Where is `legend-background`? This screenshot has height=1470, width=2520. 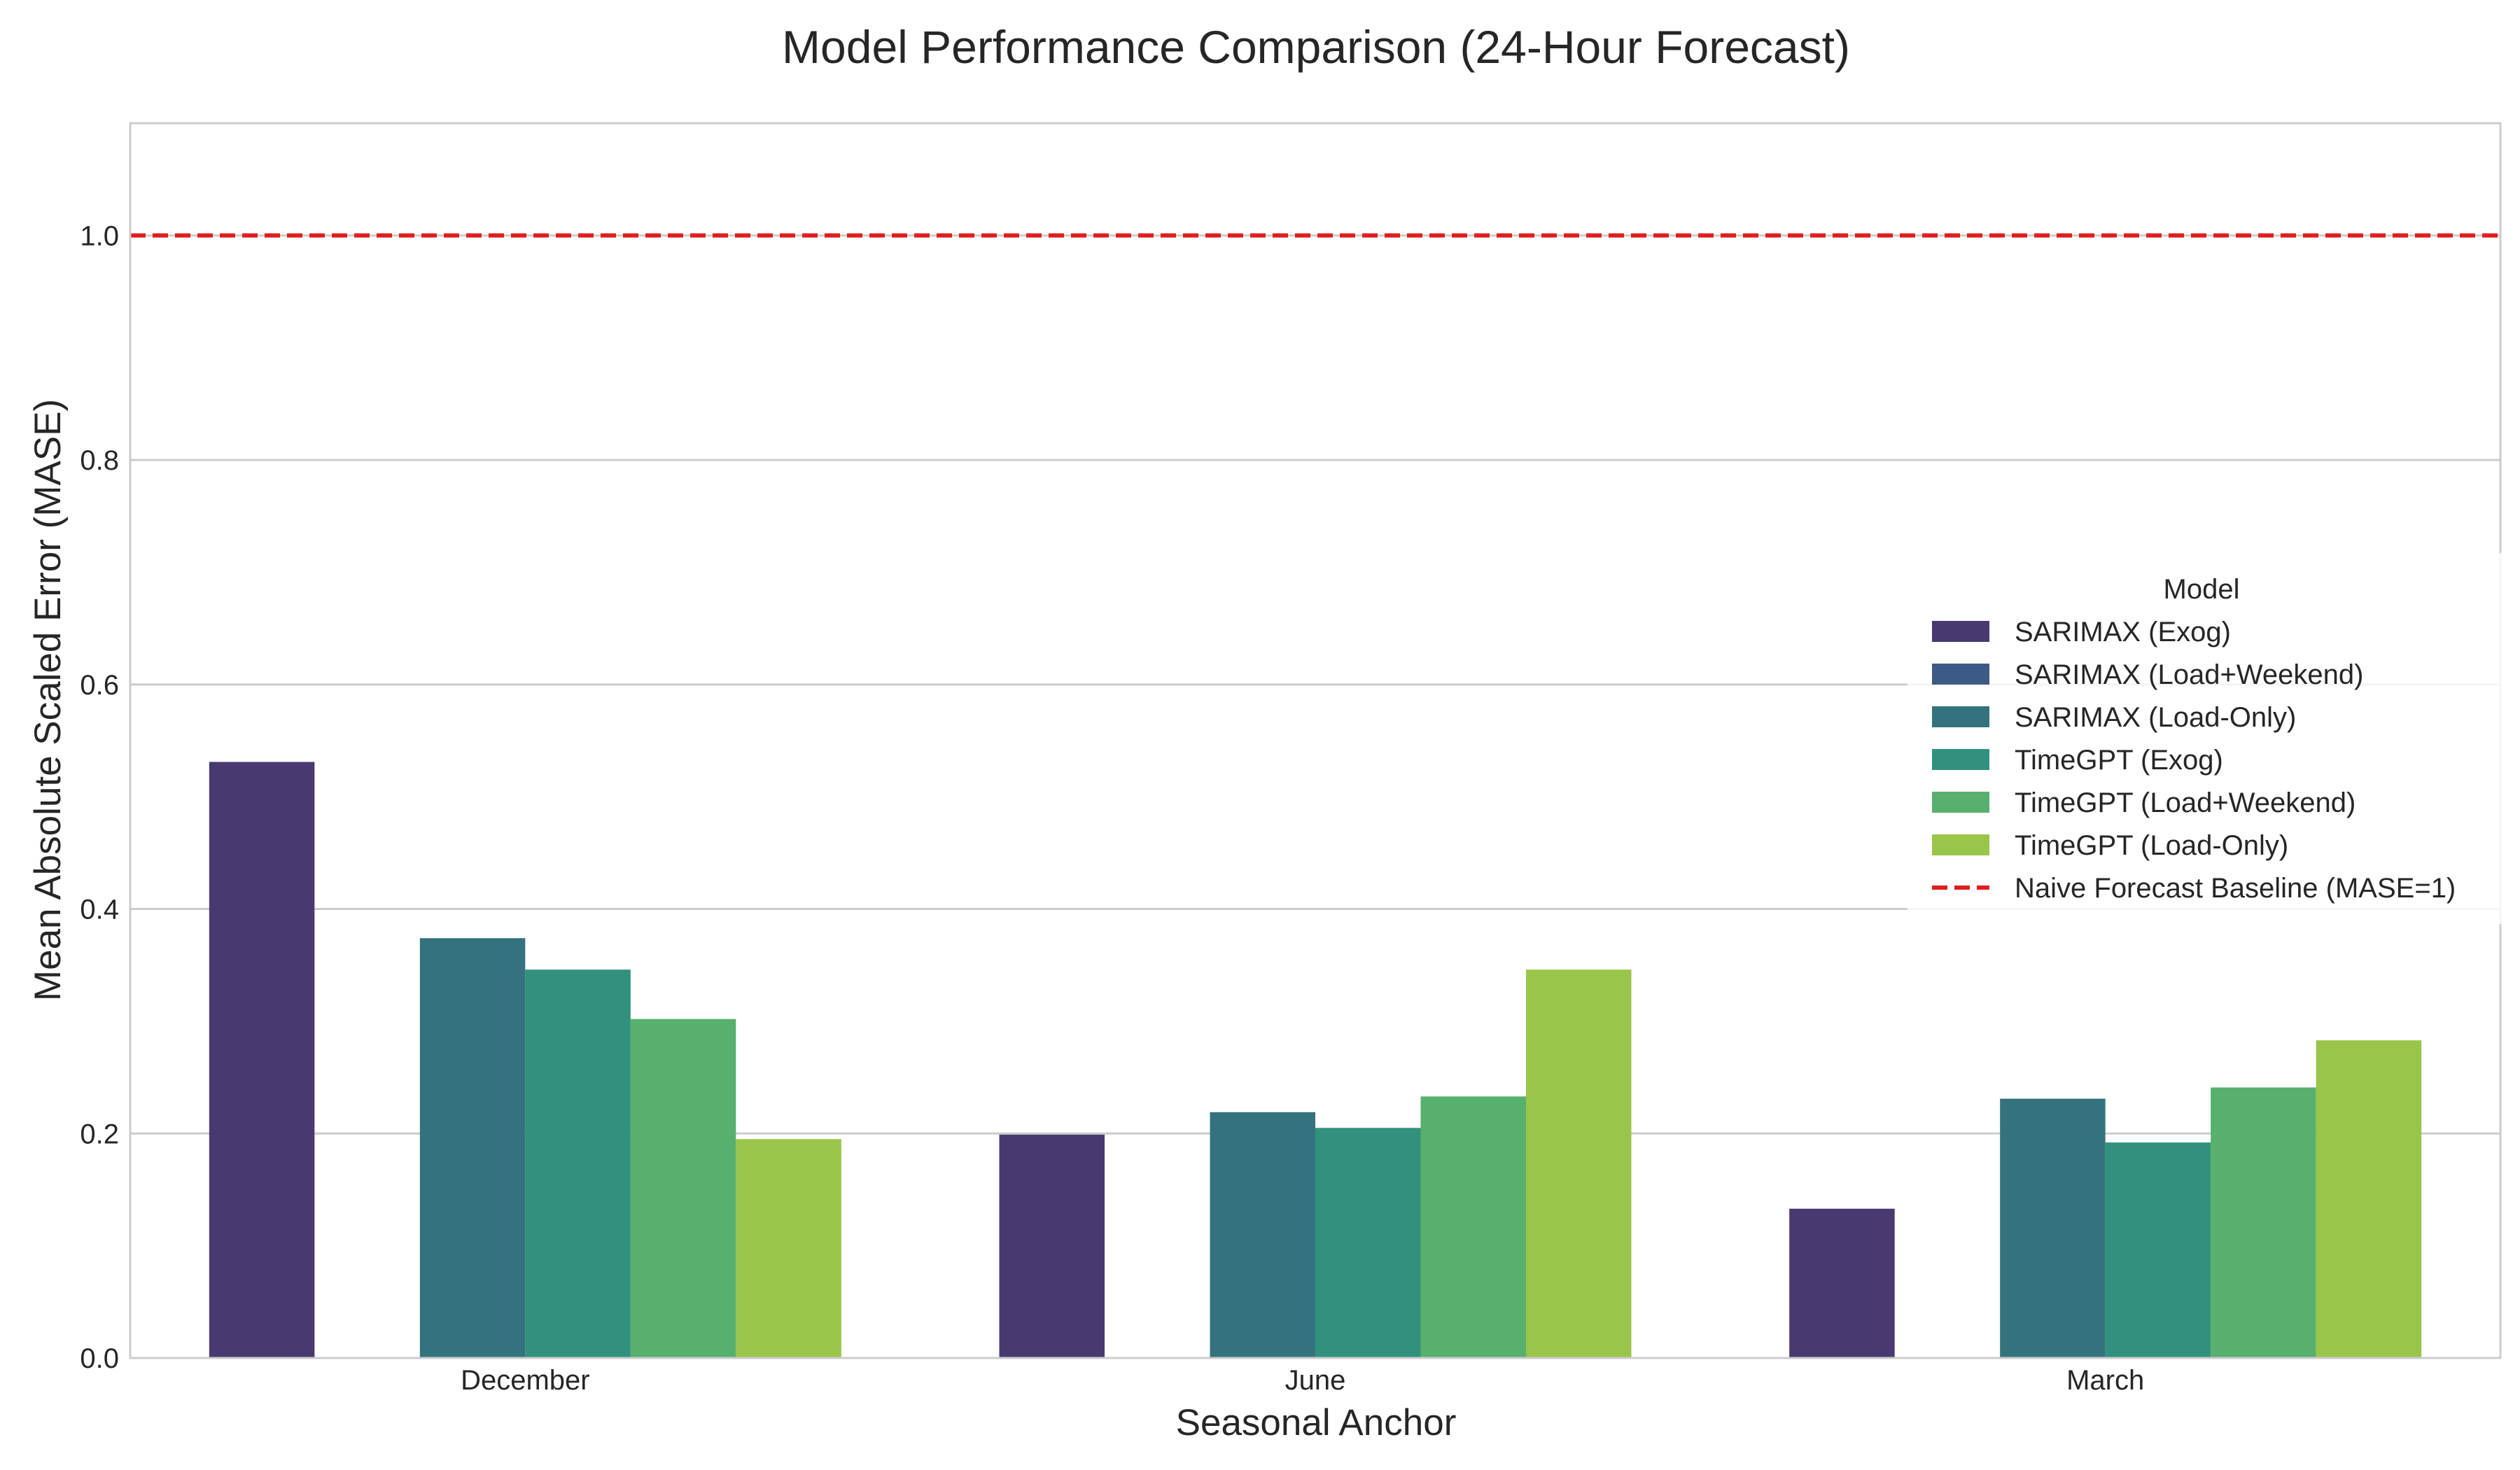
legend-background is located at coordinates (2204, 738).